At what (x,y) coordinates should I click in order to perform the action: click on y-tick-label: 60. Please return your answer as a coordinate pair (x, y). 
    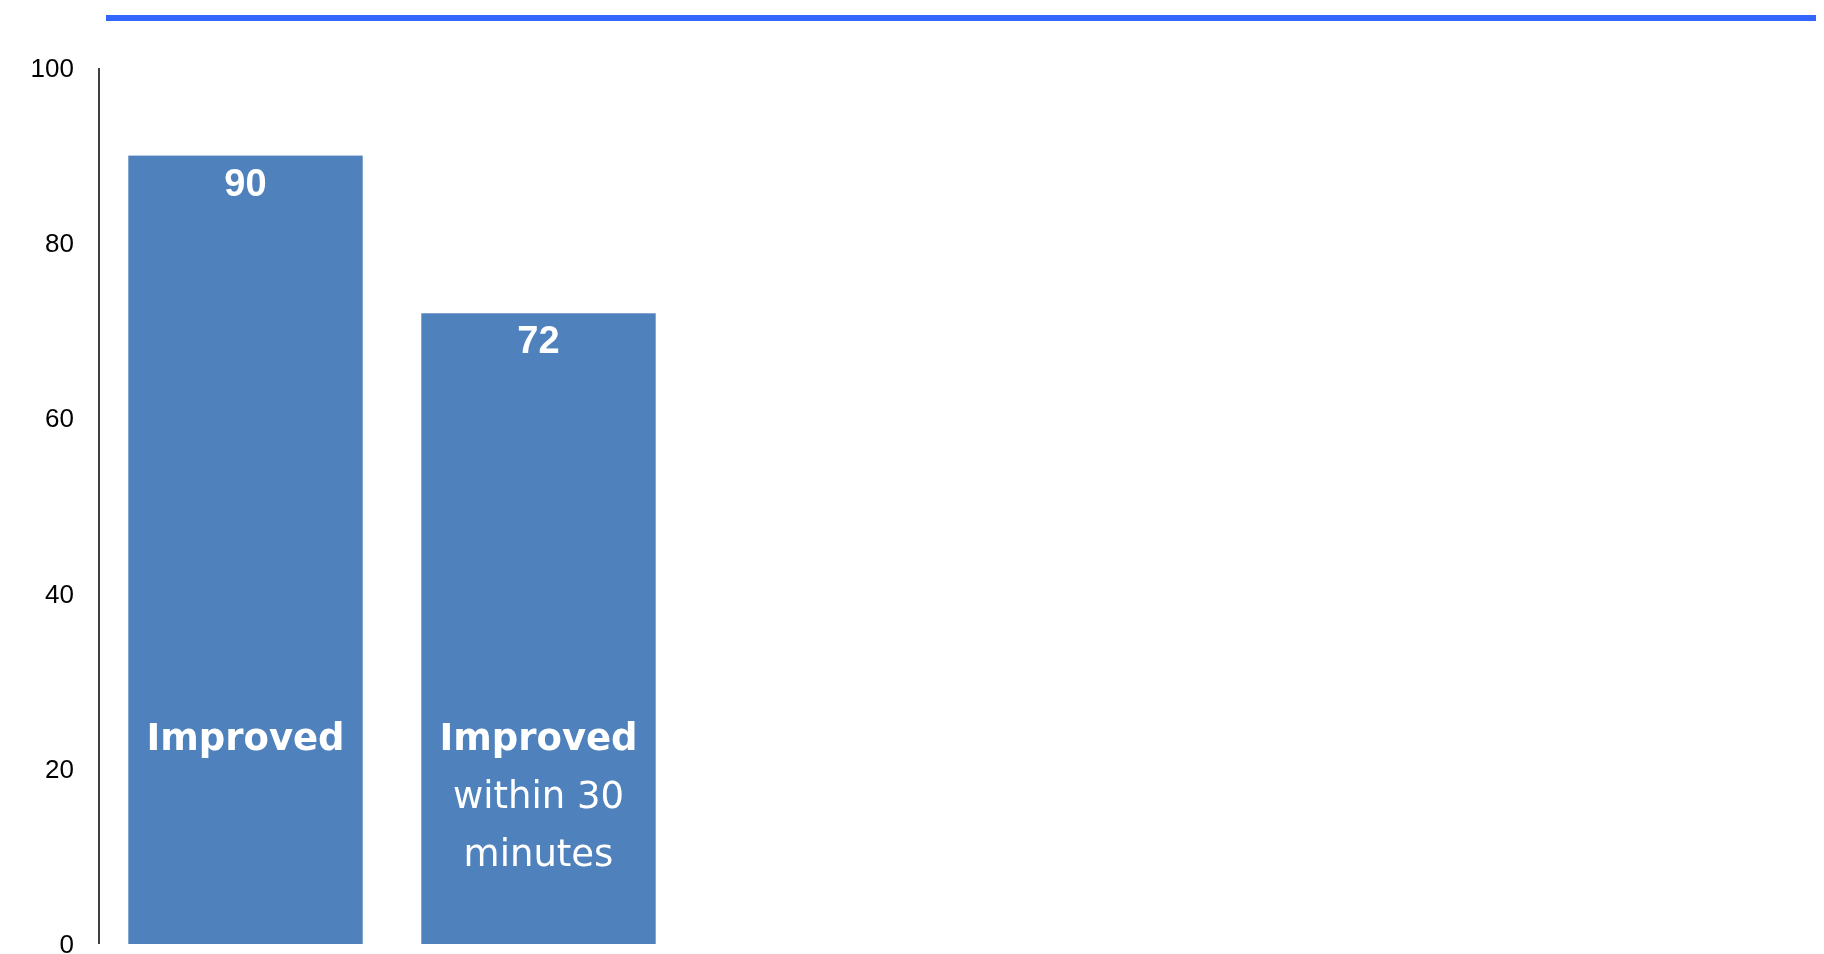
    Looking at the image, I should click on (59, 418).